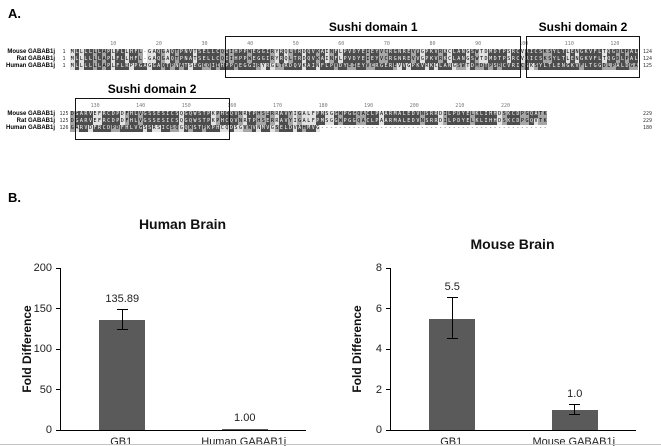  I want to click on residue: T, so click(468, 66).